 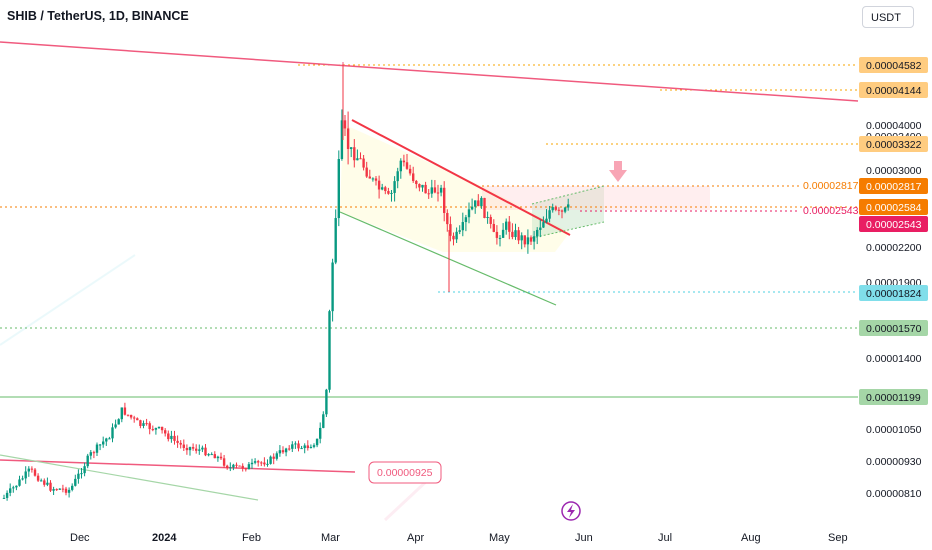 What do you see at coordinates (894, 91) in the screenshot?
I see `price-badge: 0.00004144` at bounding box center [894, 91].